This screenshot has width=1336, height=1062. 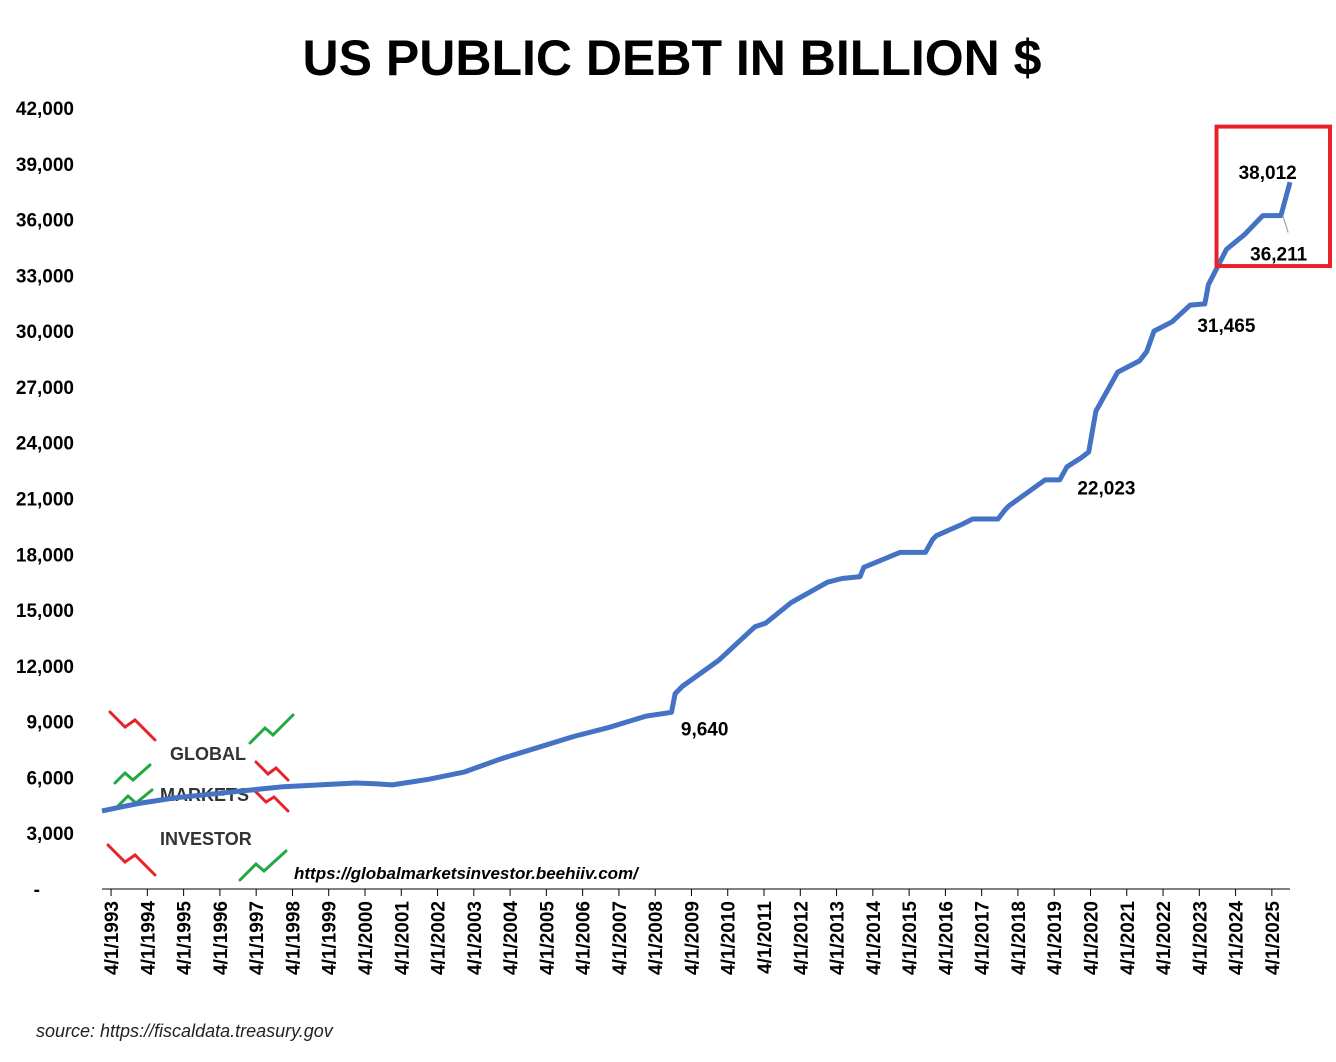 I want to click on x-tick-label: 4/1/1996, so click(x=221, y=938).